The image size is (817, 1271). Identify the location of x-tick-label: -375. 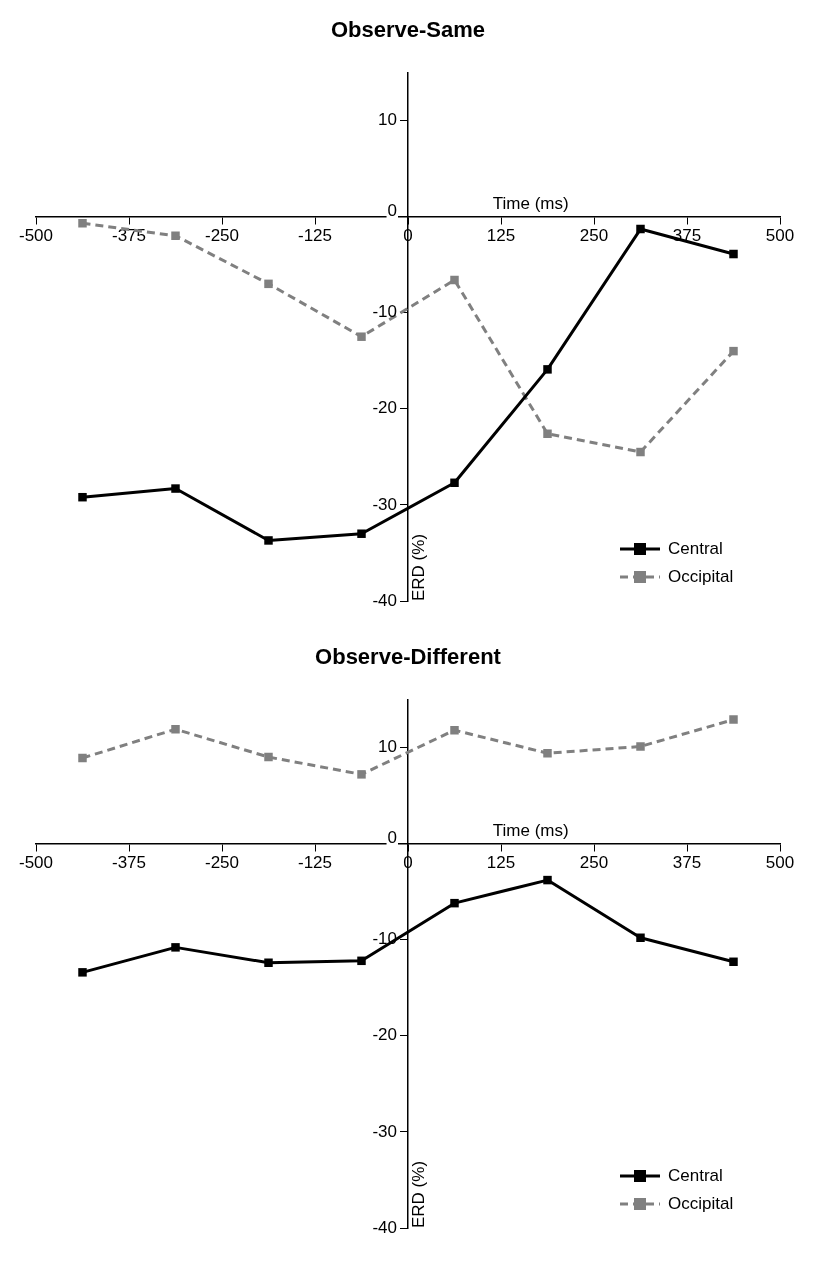
(129, 863).